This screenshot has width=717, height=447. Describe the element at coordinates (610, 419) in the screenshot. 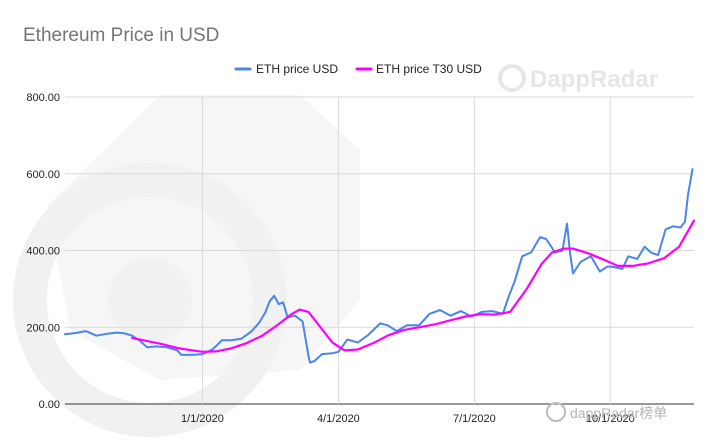

I see `x-tick-label: 10/1/2020` at that location.